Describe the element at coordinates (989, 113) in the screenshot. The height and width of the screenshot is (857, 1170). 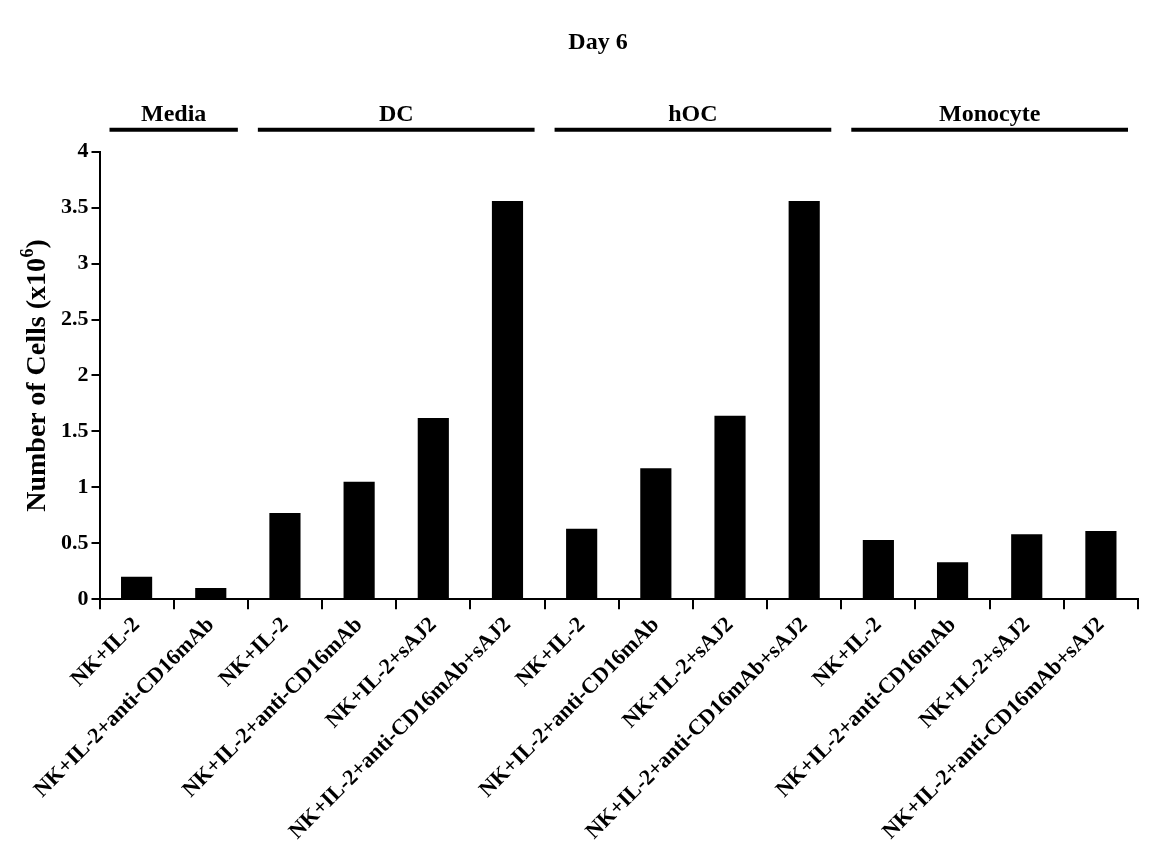
I see `text: Monocyte` at that location.